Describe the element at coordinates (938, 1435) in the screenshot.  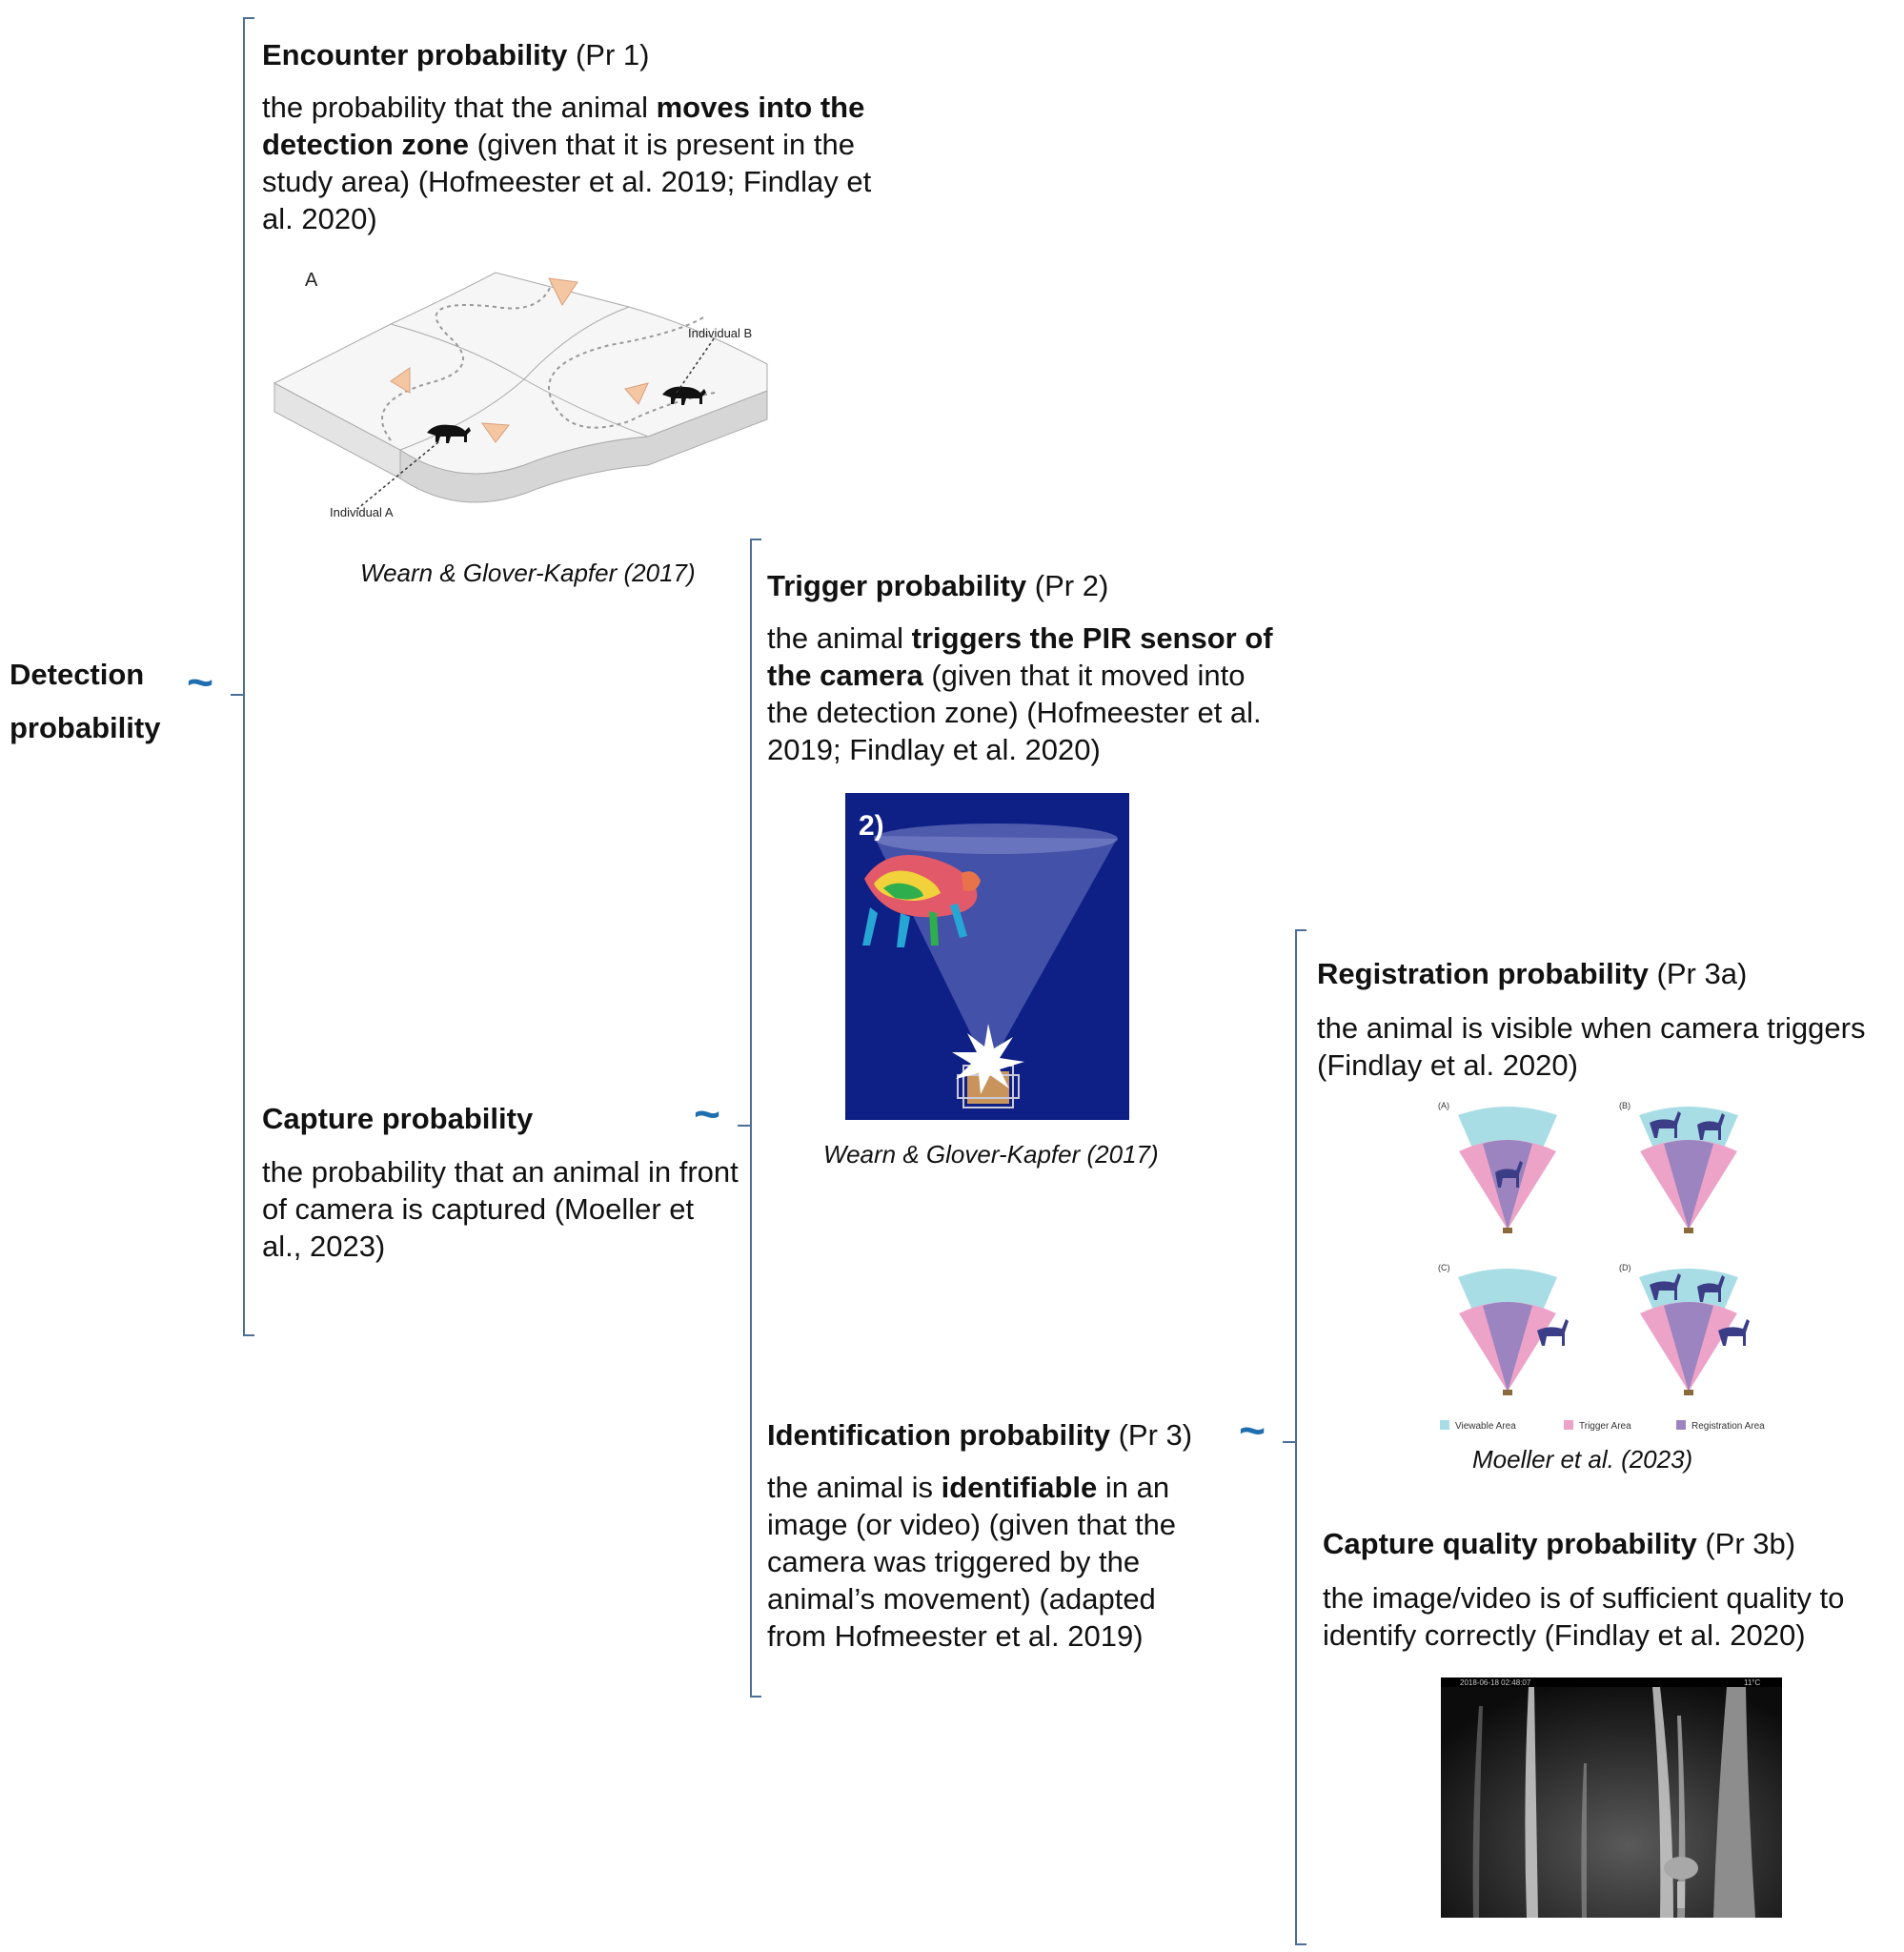
I see `pr3-title-bold: Identification probability` at that location.